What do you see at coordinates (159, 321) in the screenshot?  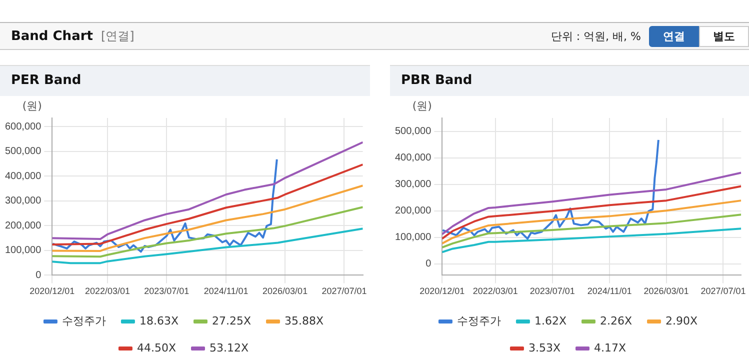 I see `legend-label: 18.63X` at bounding box center [159, 321].